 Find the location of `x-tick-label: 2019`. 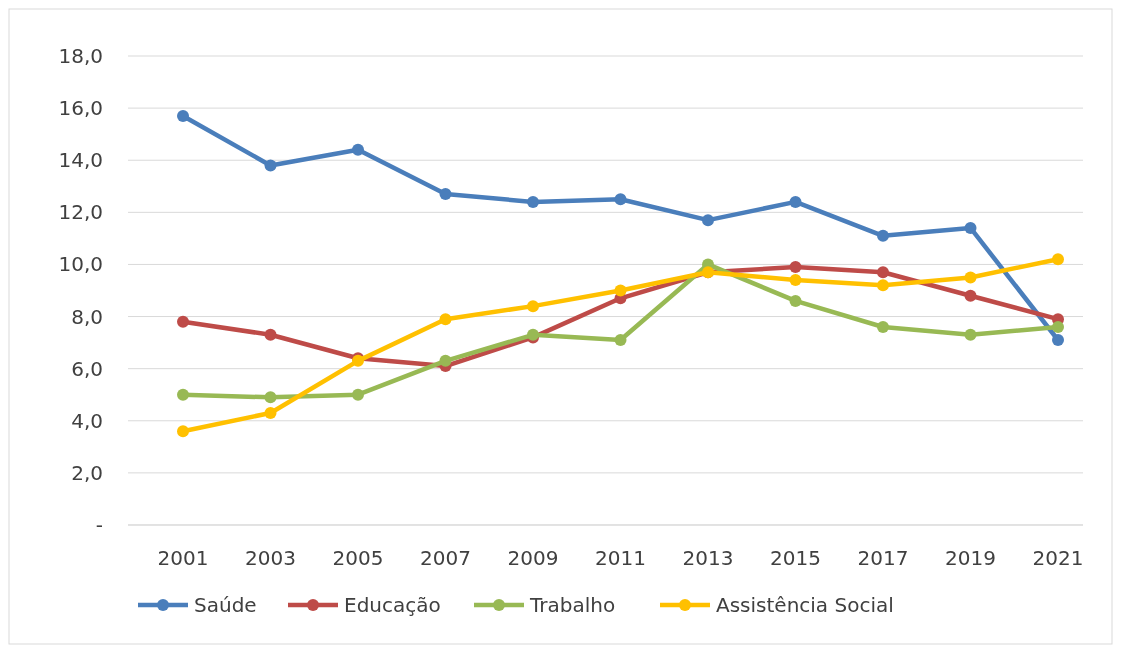

x-tick-label: 2019 is located at coordinates (970, 558).